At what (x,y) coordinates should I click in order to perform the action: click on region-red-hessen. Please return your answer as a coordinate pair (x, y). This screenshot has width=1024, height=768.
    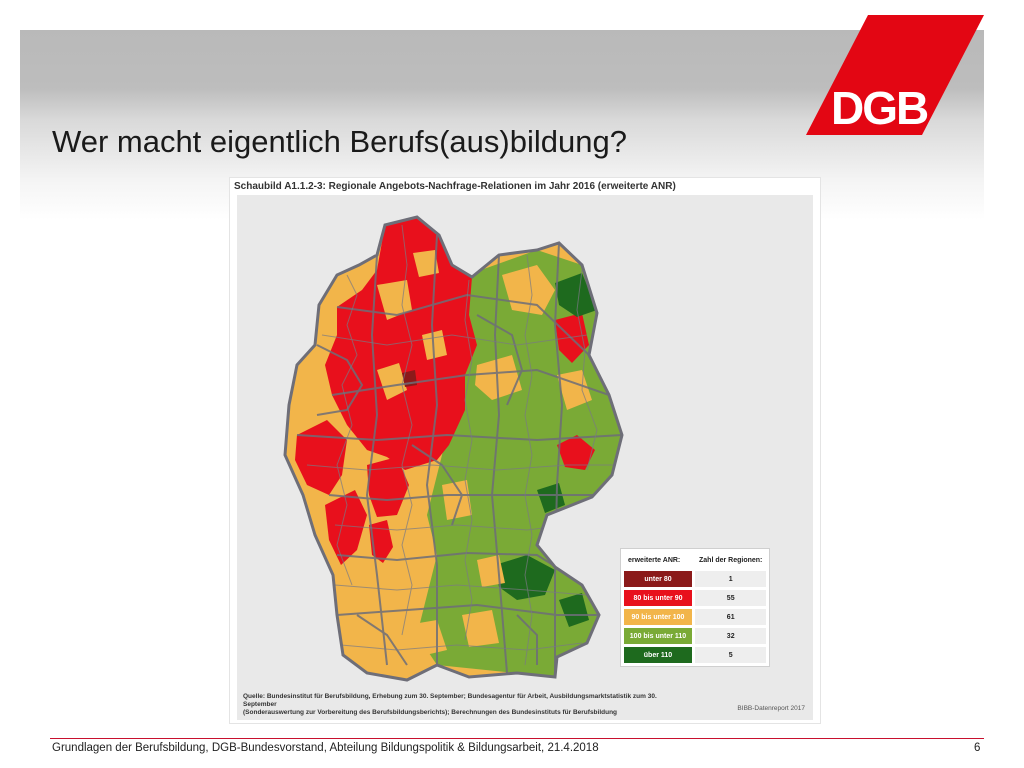
    Looking at the image, I should click on (388, 487).